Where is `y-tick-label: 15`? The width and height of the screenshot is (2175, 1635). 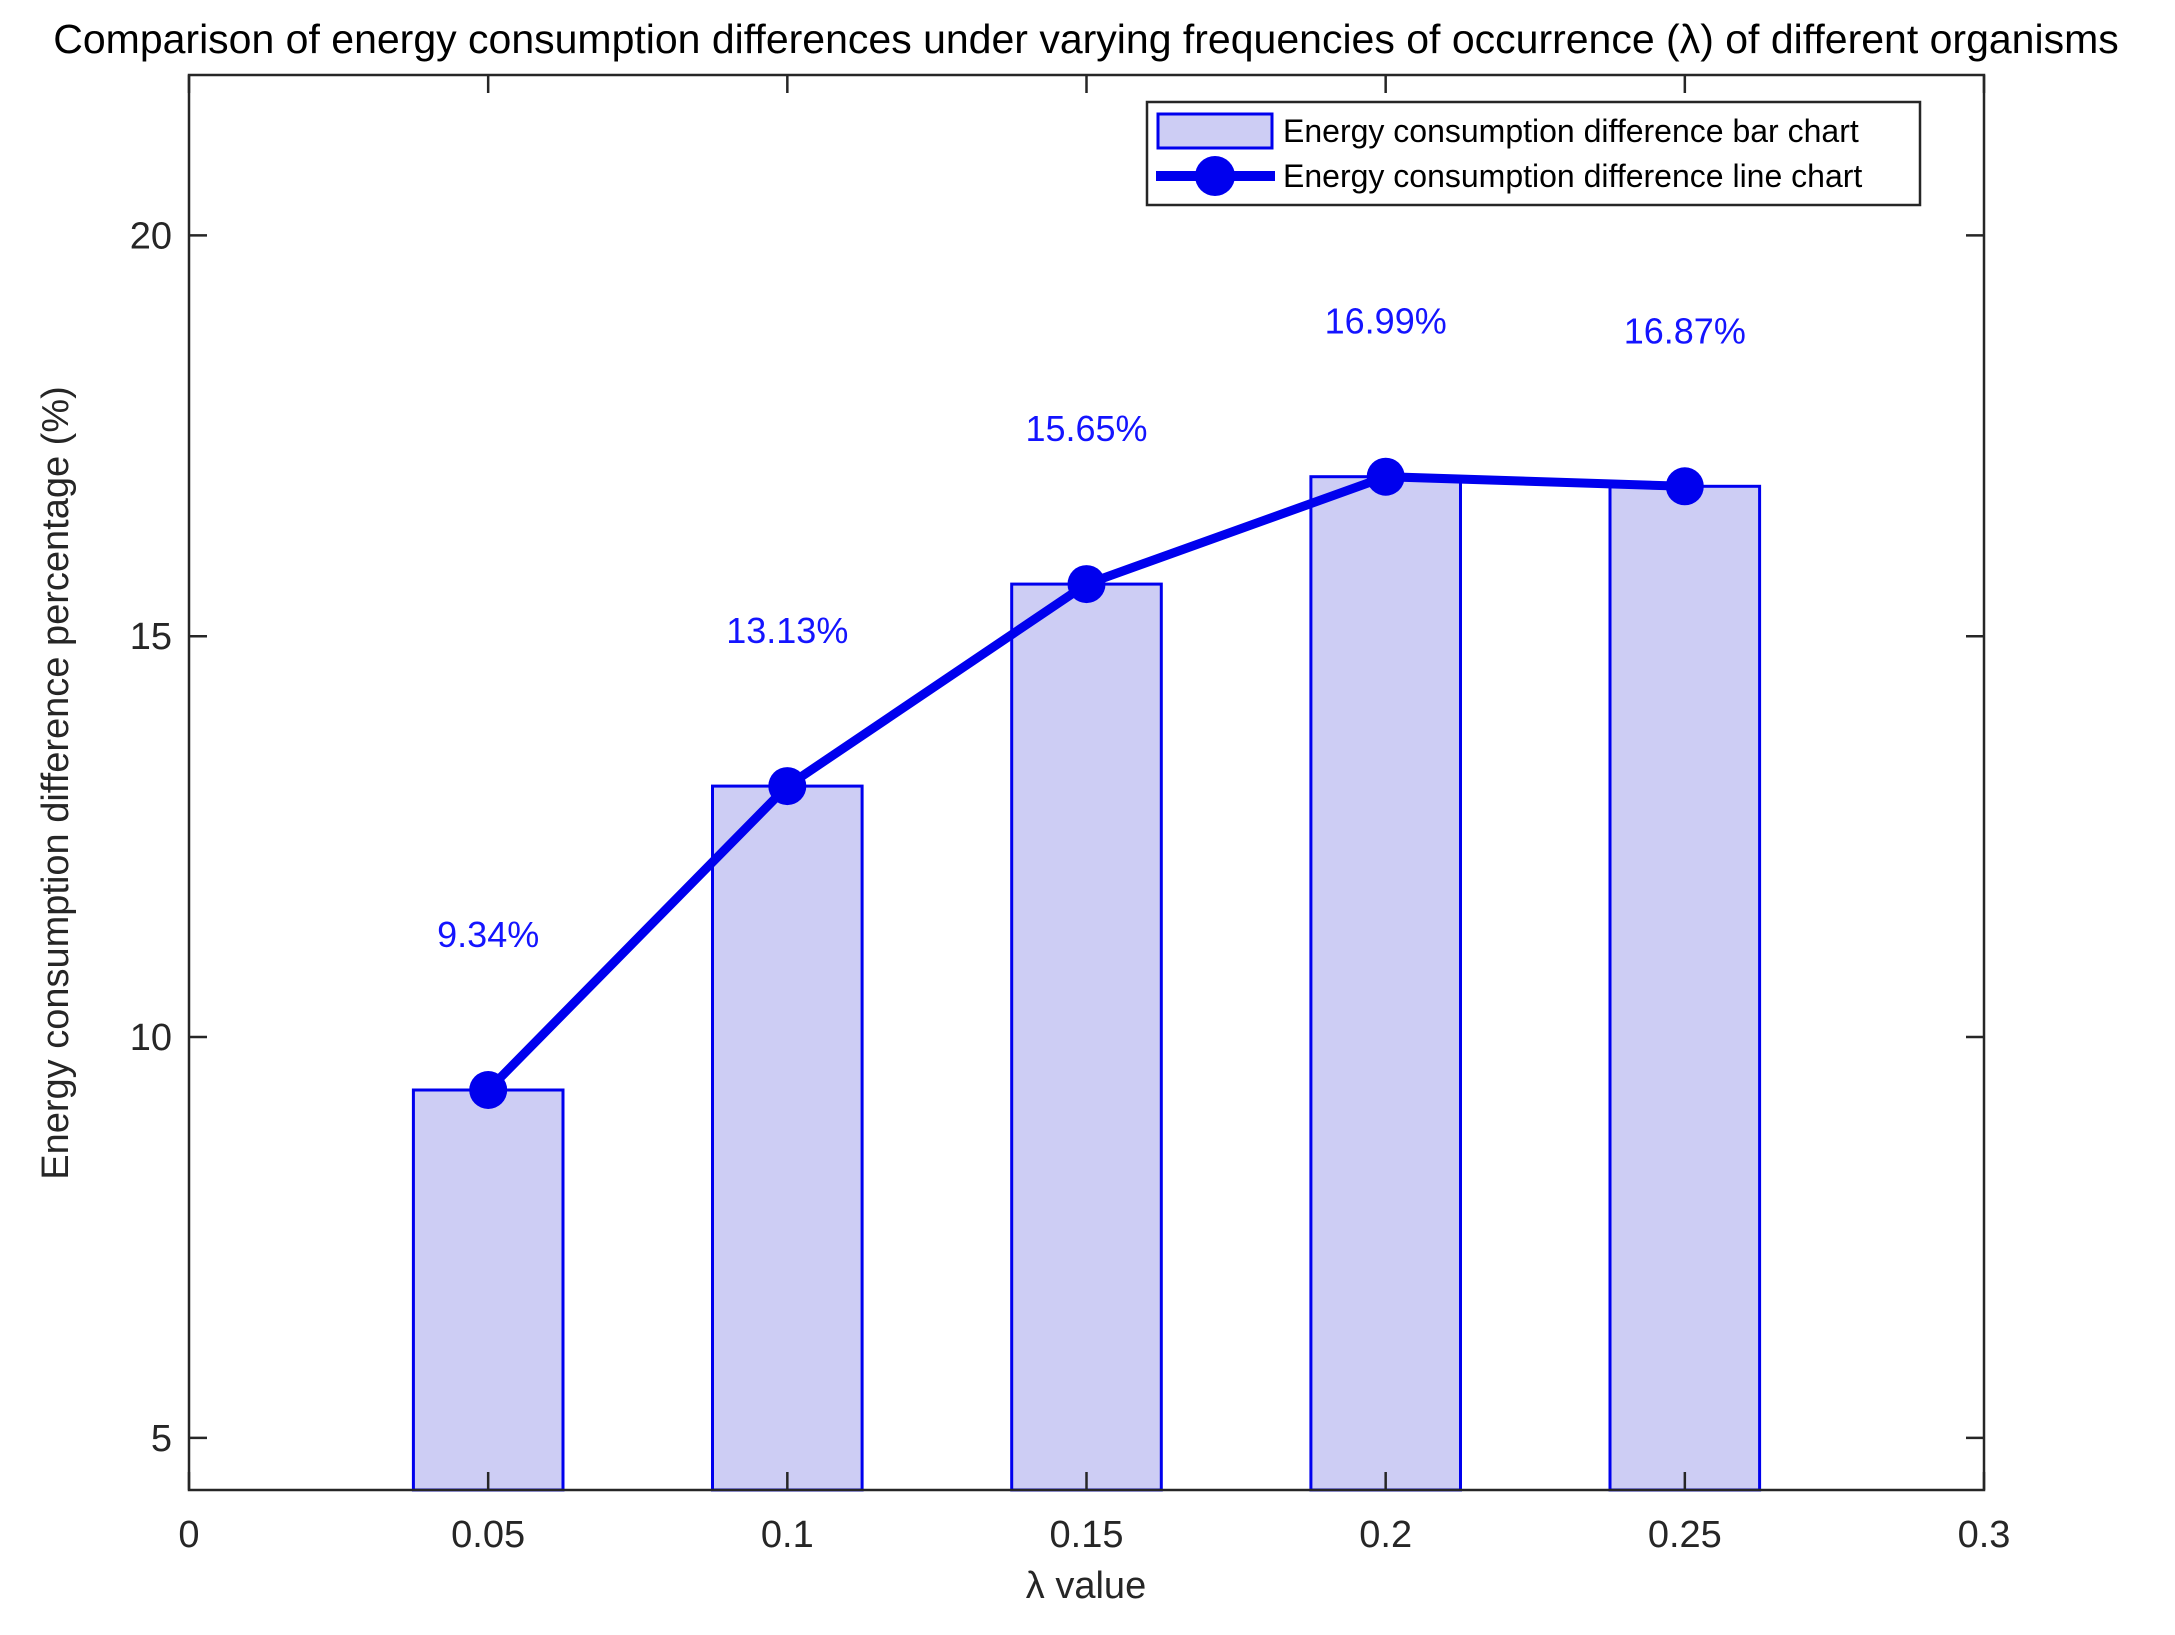 y-tick-label: 15 is located at coordinates (151, 637).